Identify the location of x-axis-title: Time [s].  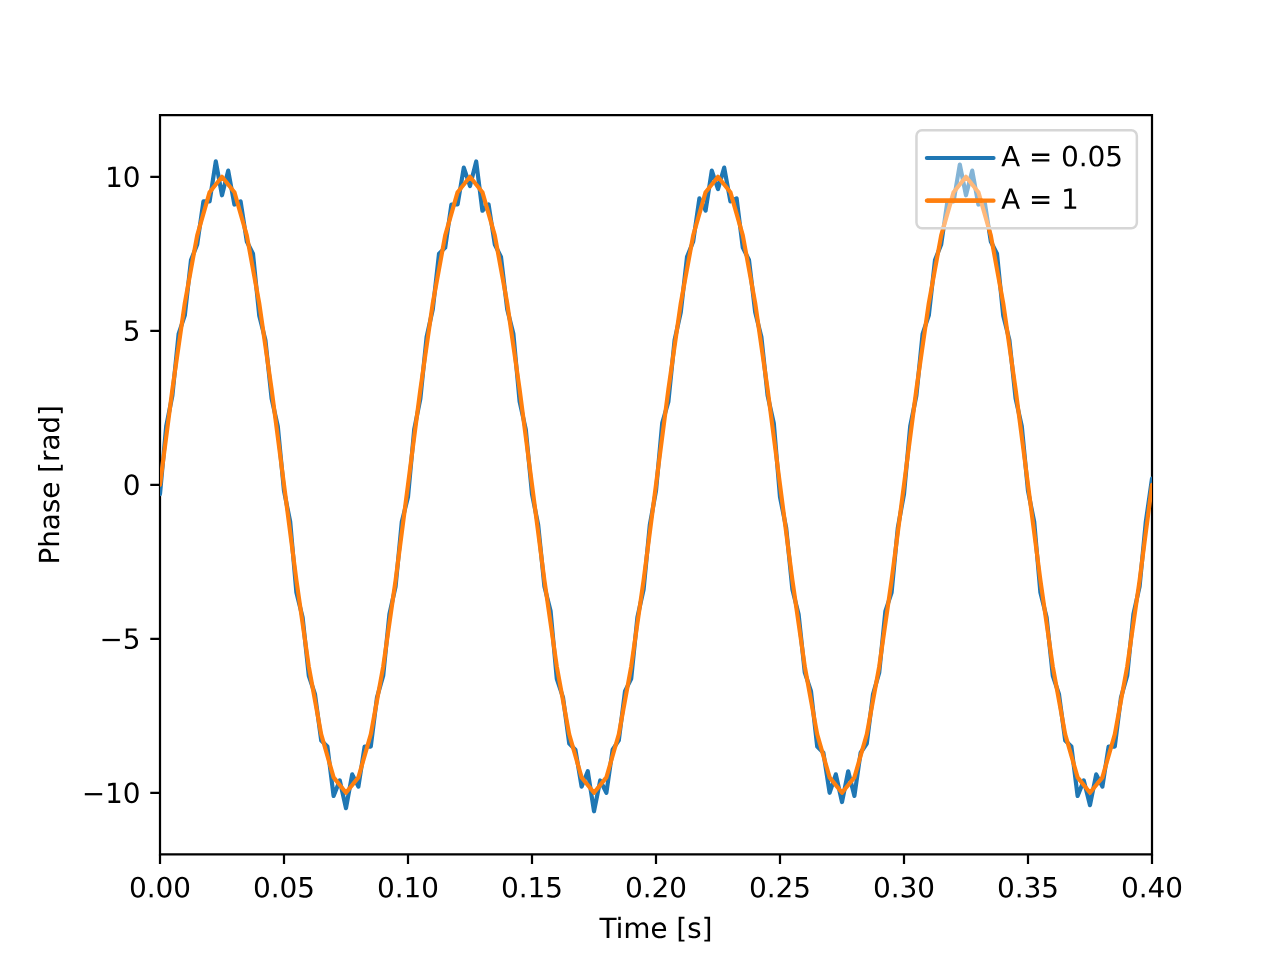
(655, 929).